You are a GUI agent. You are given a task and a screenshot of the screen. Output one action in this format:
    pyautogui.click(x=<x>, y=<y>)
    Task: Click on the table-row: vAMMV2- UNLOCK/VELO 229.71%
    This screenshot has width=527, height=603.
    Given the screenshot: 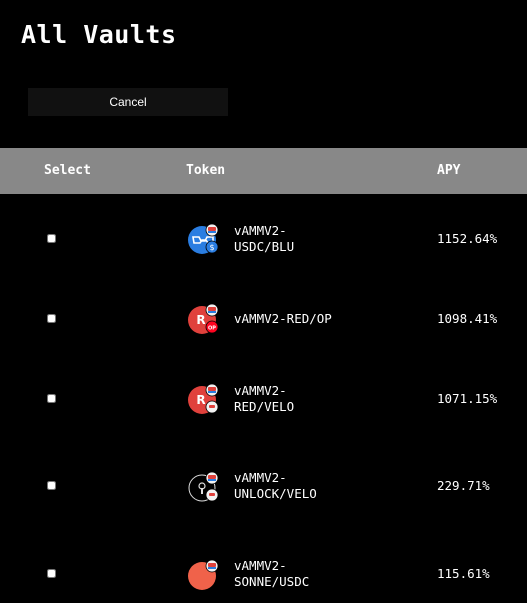 What is the action you would take?
    pyautogui.click(x=263, y=489)
    